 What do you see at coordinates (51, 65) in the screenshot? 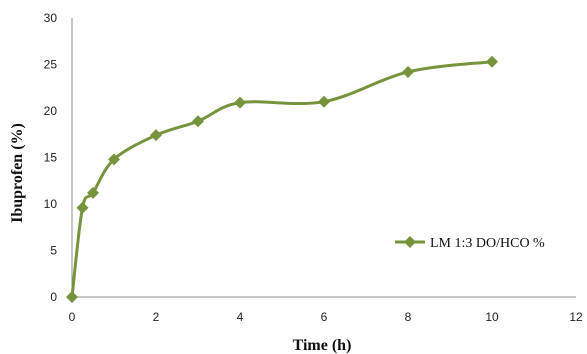
I see `y-tick-label: 25` at bounding box center [51, 65].